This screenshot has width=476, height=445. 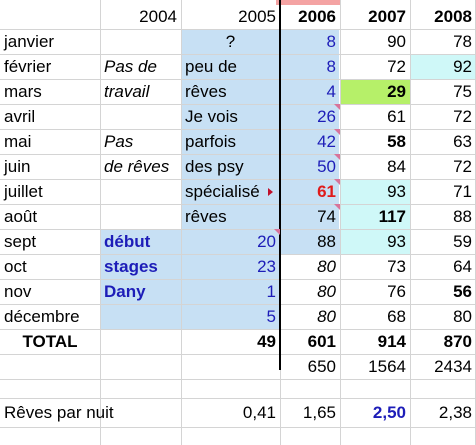 What do you see at coordinates (462, 191) in the screenshot?
I see `cell-2008: 71` at bounding box center [462, 191].